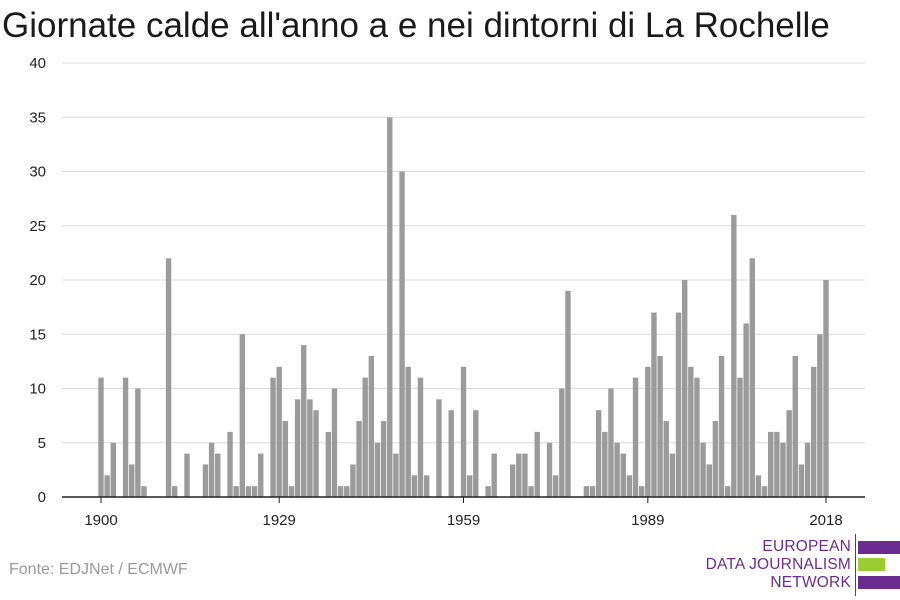 The height and width of the screenshot is (600, 900). Describe the element at coordinates (586, 491) in the screenshot. I see `bar-1979` at that location.